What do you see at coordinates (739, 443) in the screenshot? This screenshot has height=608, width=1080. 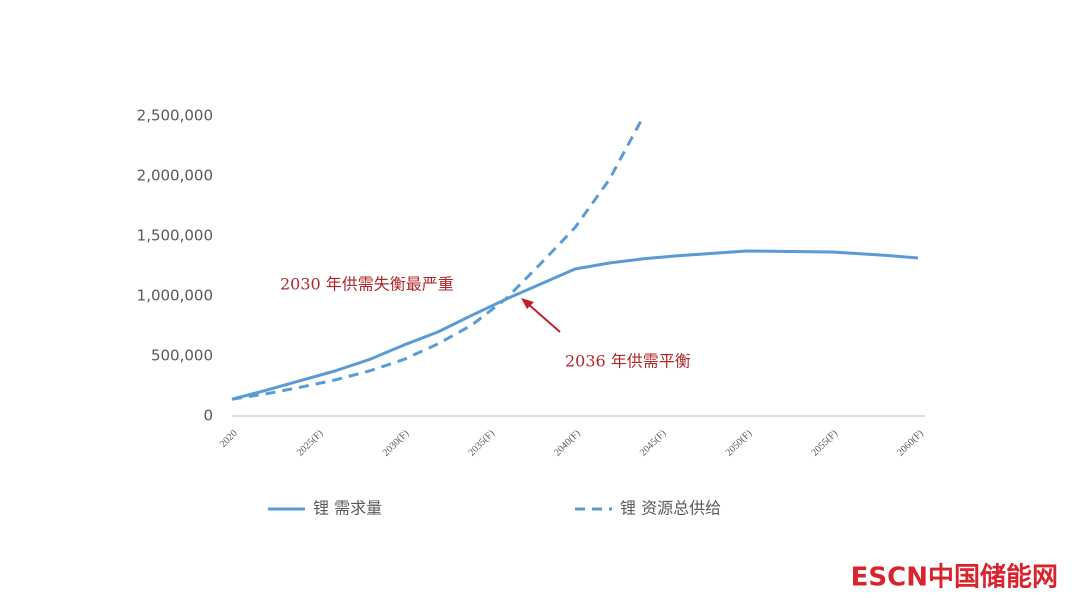 I see `x-tick-label: 2050(F)` at bounding box center [739, 443].